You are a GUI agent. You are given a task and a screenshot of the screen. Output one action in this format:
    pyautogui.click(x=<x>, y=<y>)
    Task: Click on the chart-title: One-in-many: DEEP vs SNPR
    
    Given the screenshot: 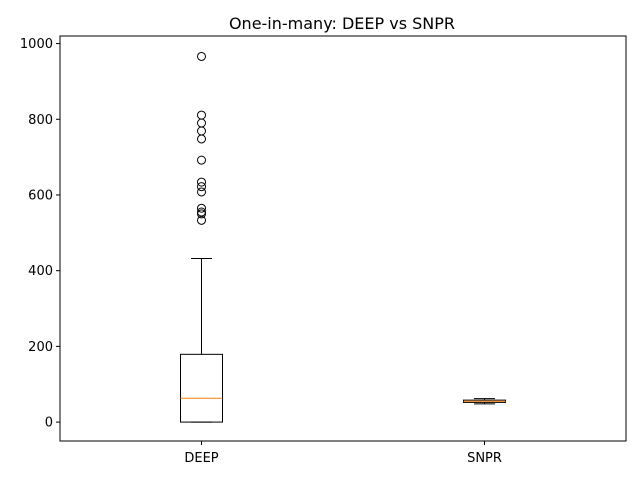 What is the action you would take?
    pyautogui.click(x=342, y=23)
    